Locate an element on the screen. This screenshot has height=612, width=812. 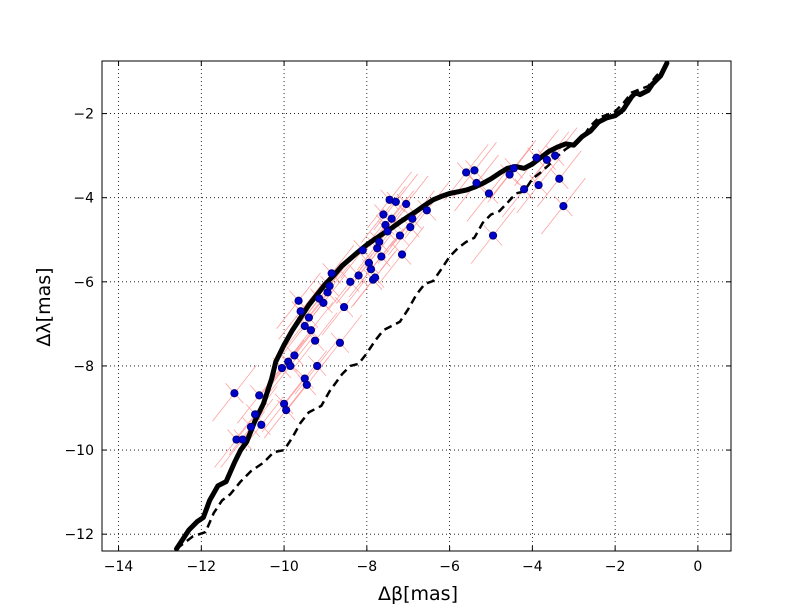
y-tick-label: −6 is located at coordinates (83, 283).